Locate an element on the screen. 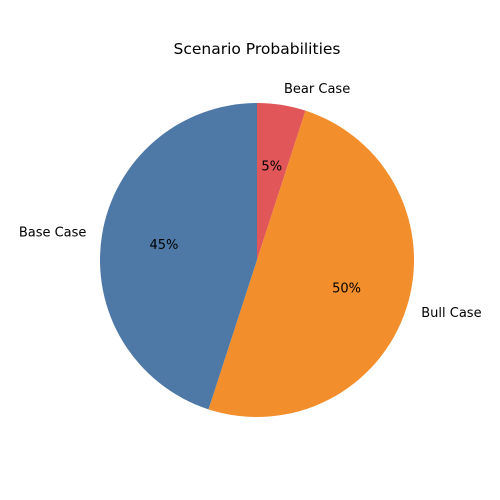 Image resolution: width=500 pixels, height=500 pixels. pie-slice-bear-case is located at coordinates (281, 181).